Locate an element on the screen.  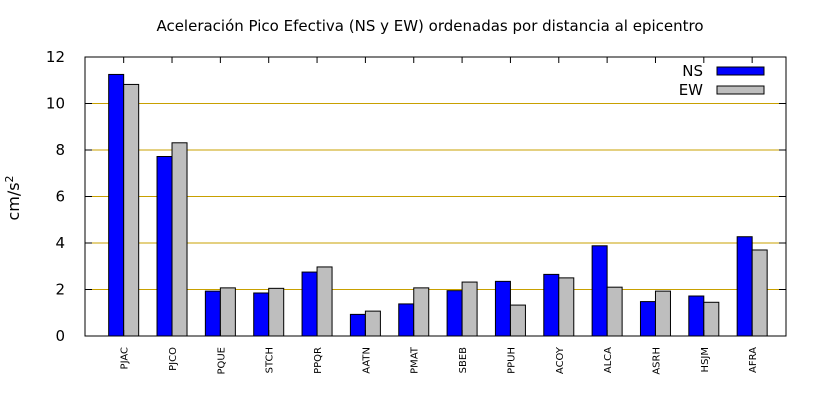
bar-ew-afra is located at coordinates (759, 293).